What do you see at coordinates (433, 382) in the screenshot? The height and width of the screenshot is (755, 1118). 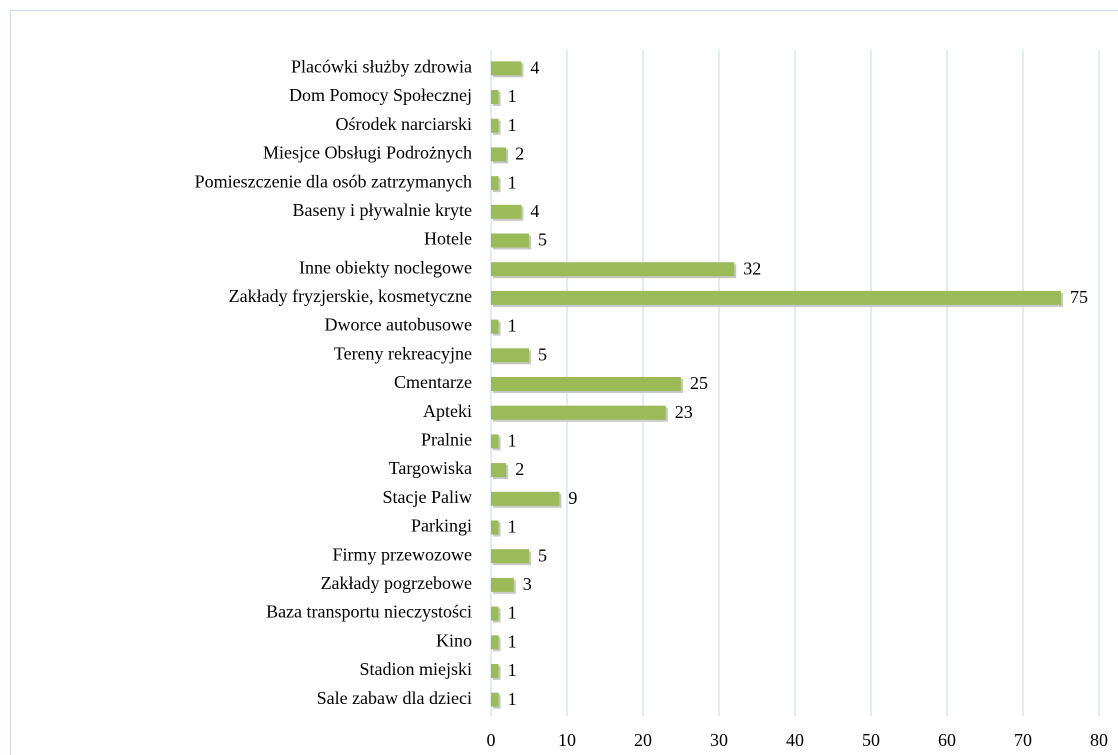 I see `y-tick-label: Cmentarze` at bounding box center [433, 382].